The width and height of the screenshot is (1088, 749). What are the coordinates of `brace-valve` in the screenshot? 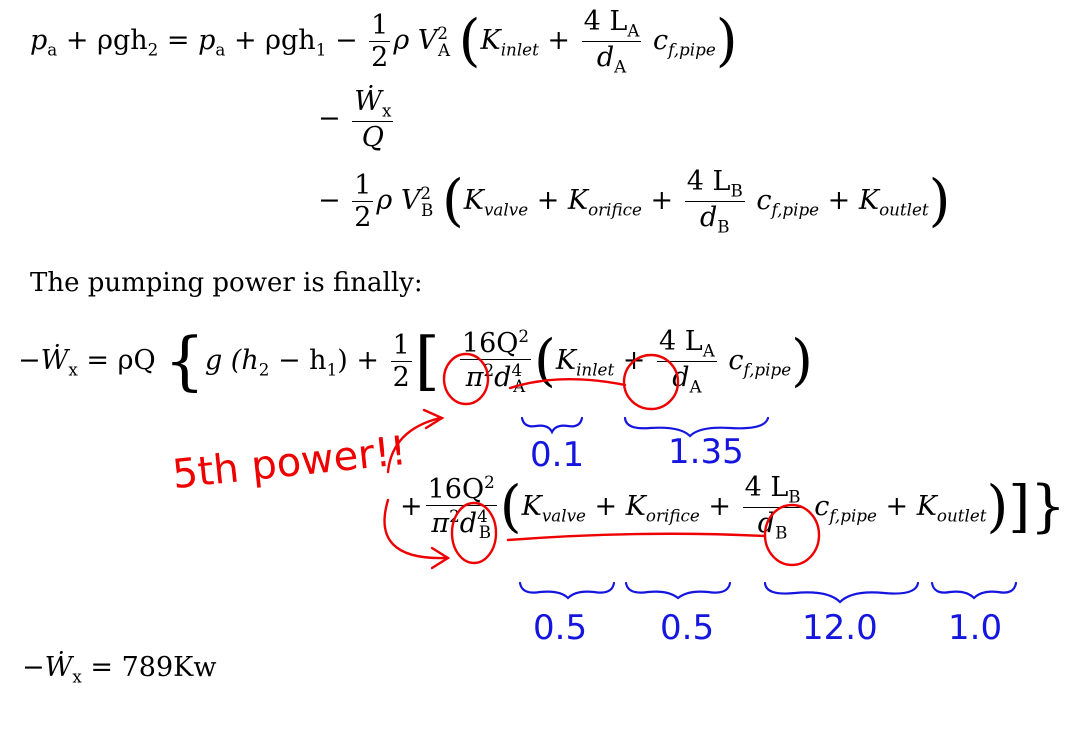 It's located at (567, 590).